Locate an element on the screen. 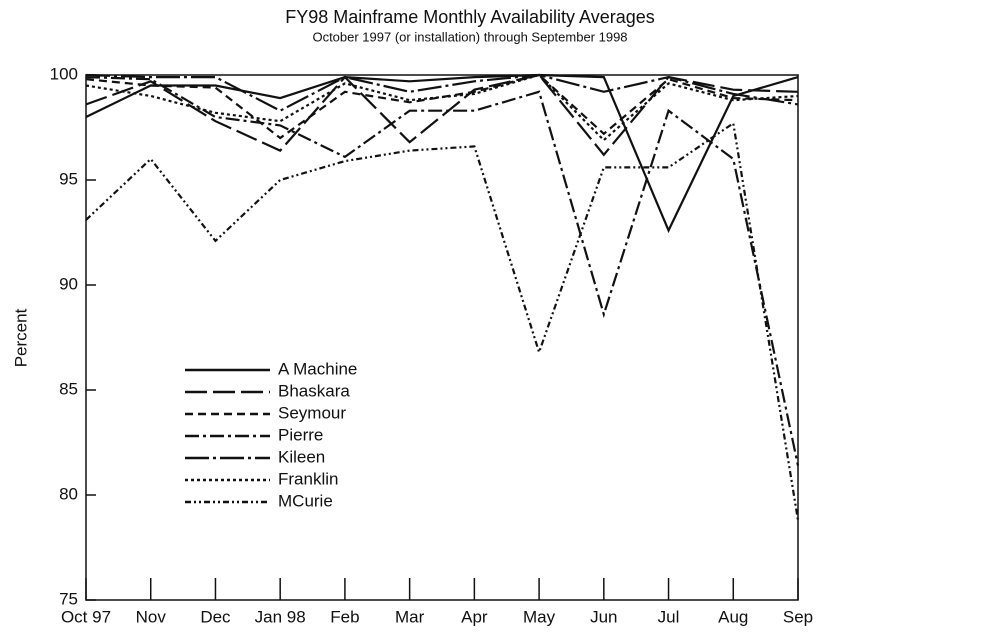 Image resolution: width=992 pixels, height=633 pixels. y-tick-label: 75 is located at coordinates (68, 598).